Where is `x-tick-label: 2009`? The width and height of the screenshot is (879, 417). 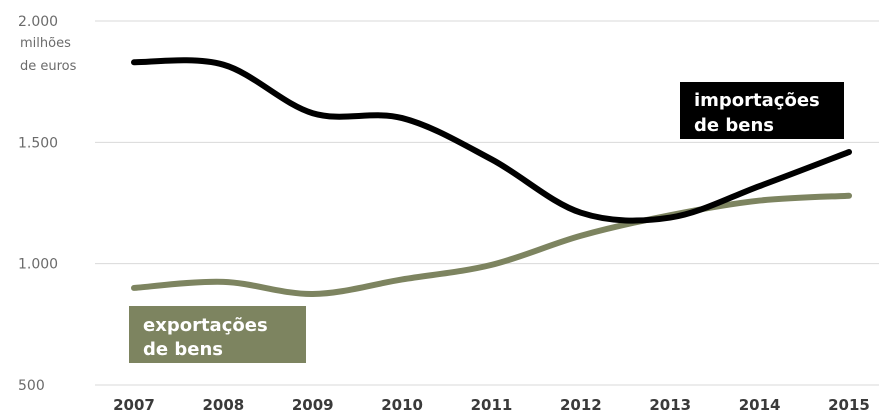 x-tick-label: 2009 is located at coordinates (313, 405).